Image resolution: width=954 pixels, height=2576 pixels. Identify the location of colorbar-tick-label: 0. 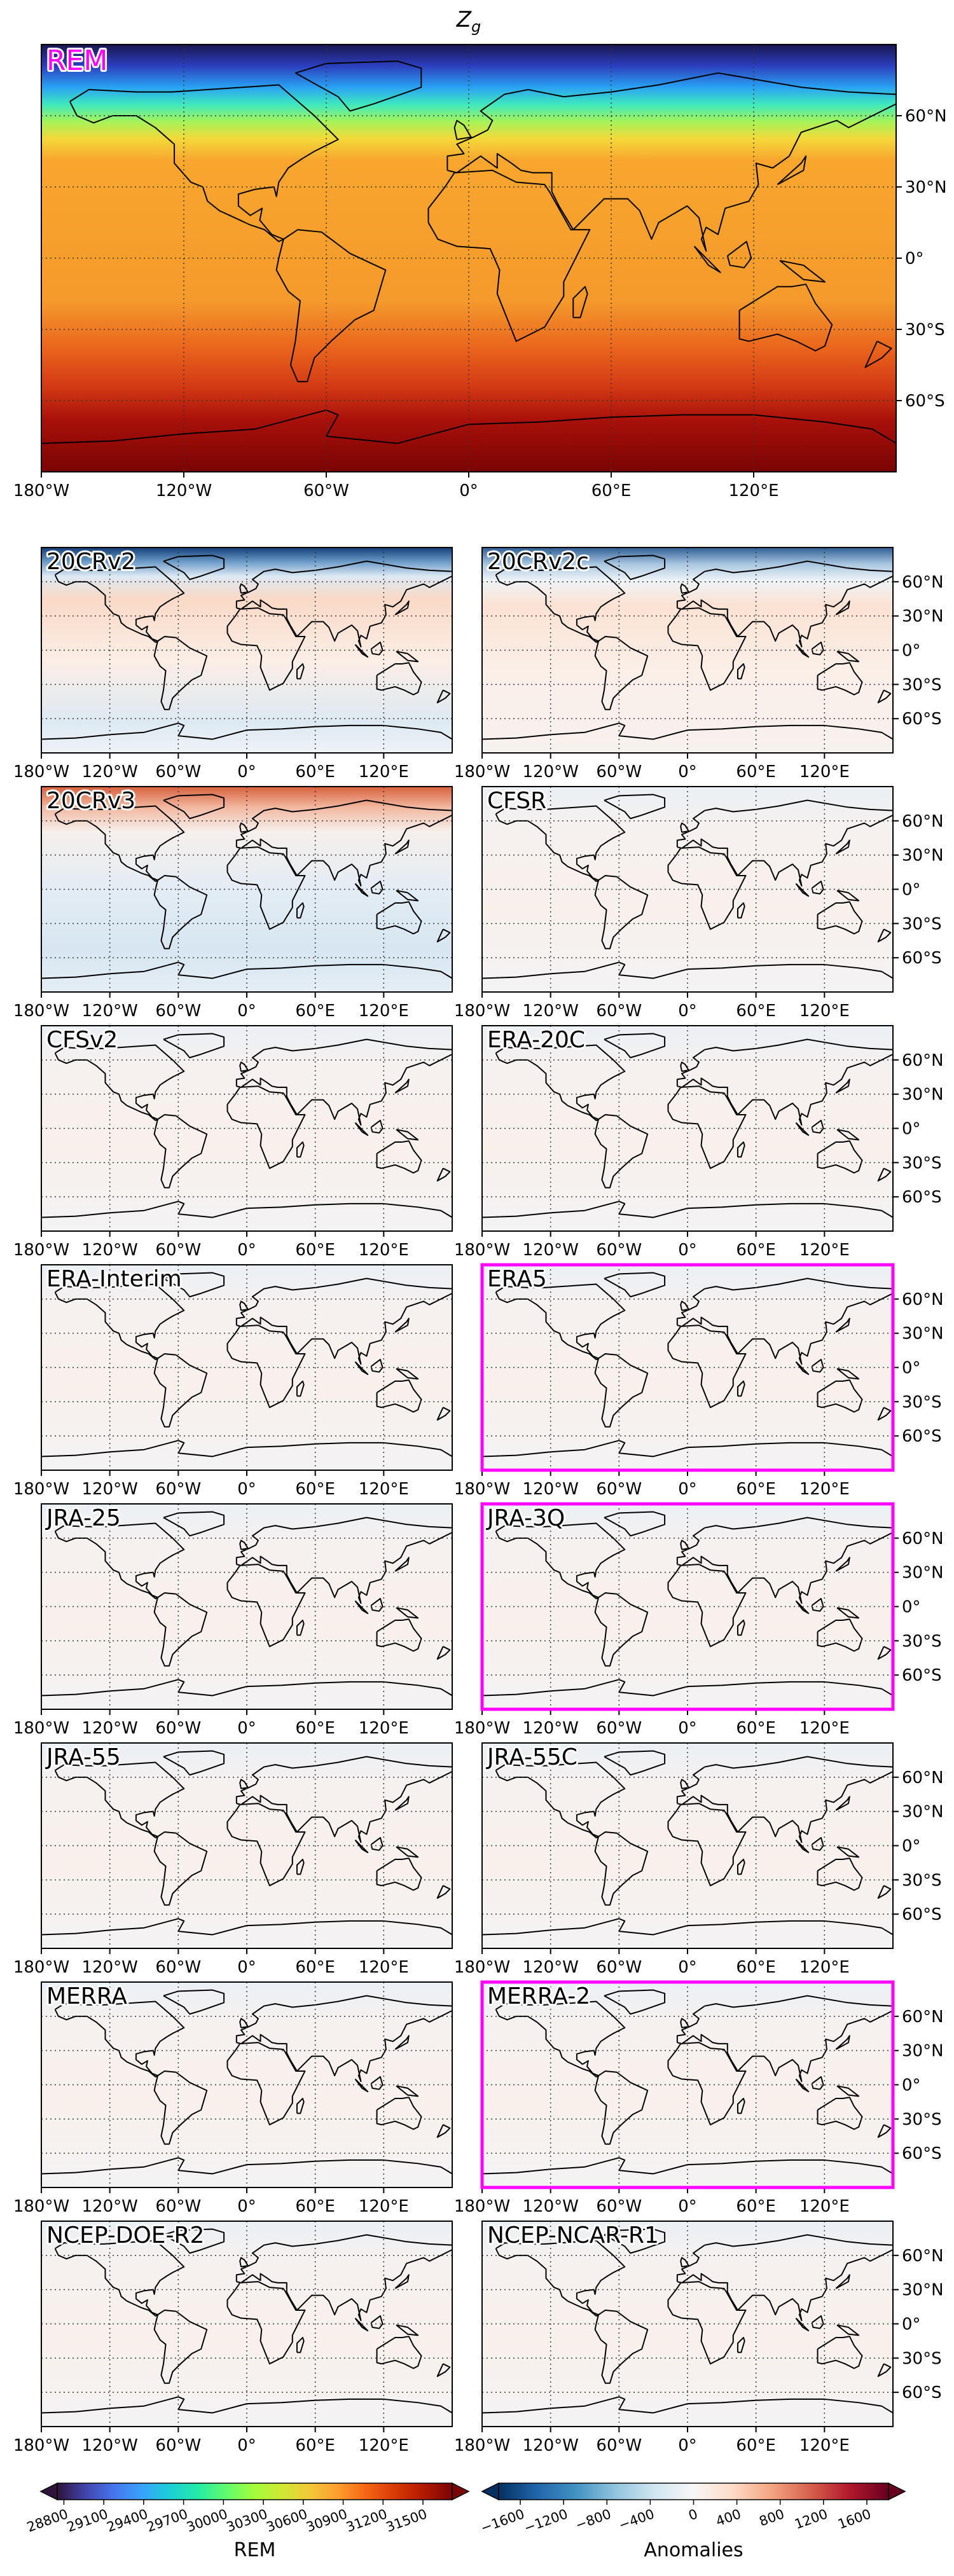
(693, 2514).